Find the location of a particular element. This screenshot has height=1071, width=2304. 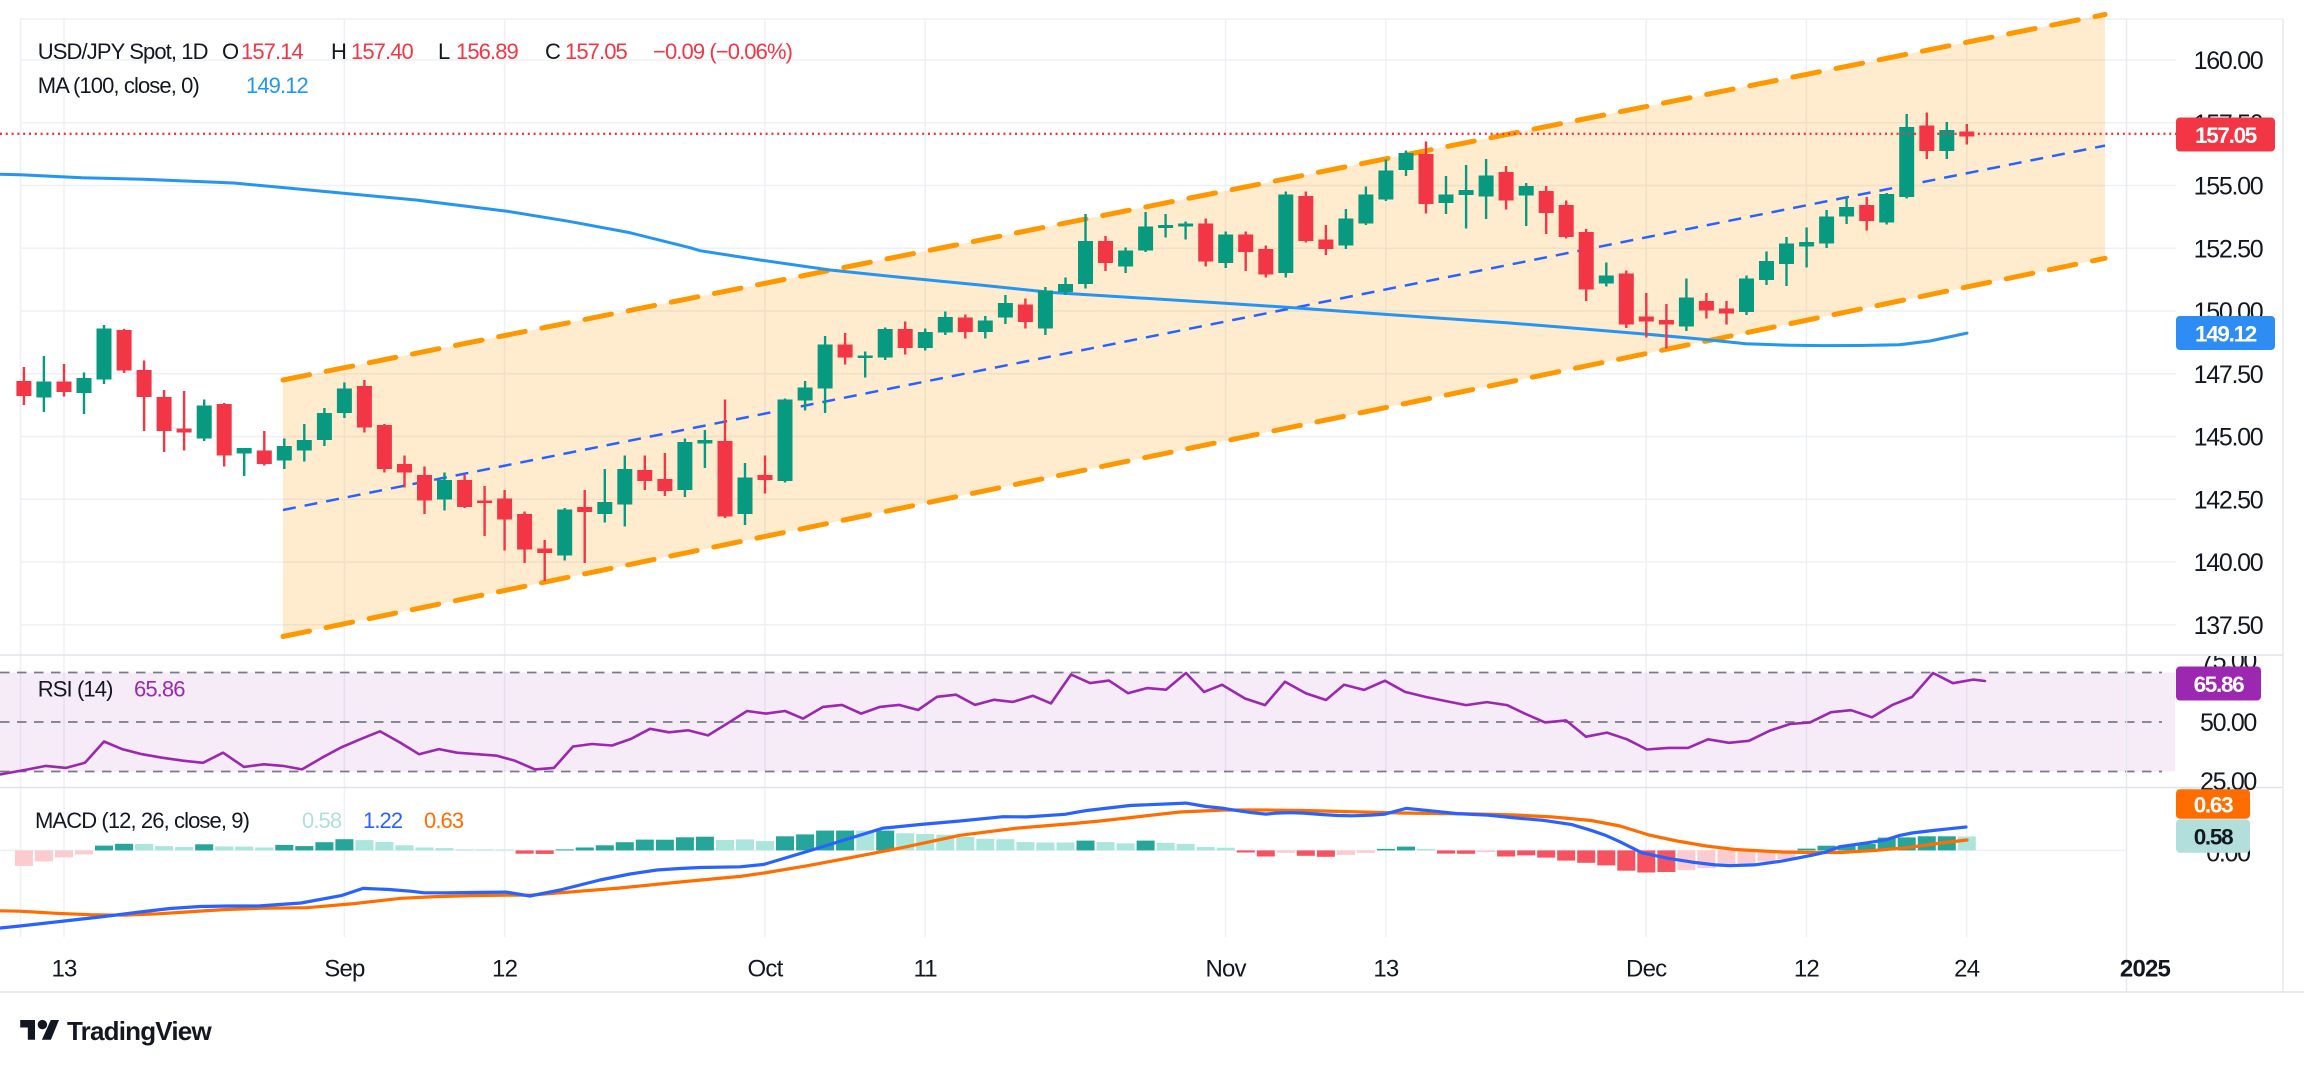

svg-text: 140.00 is located at coordinates (2228, 563).